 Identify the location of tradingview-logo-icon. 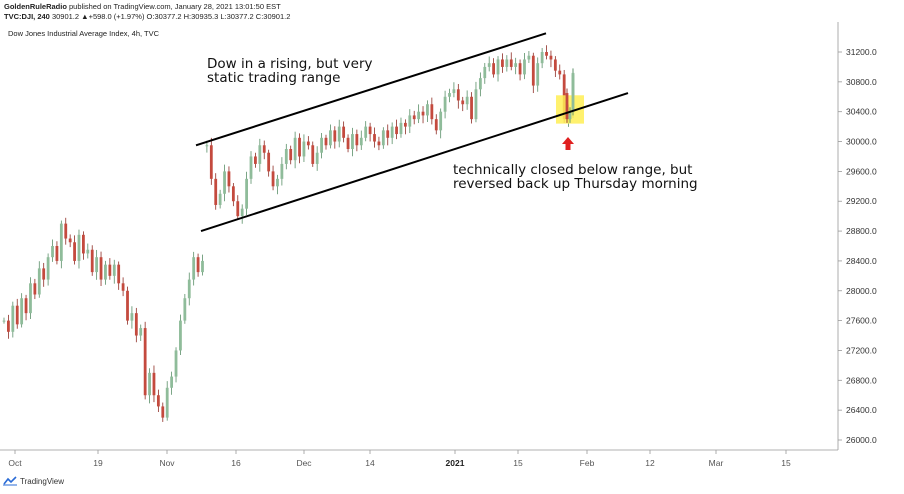
(10, 481).